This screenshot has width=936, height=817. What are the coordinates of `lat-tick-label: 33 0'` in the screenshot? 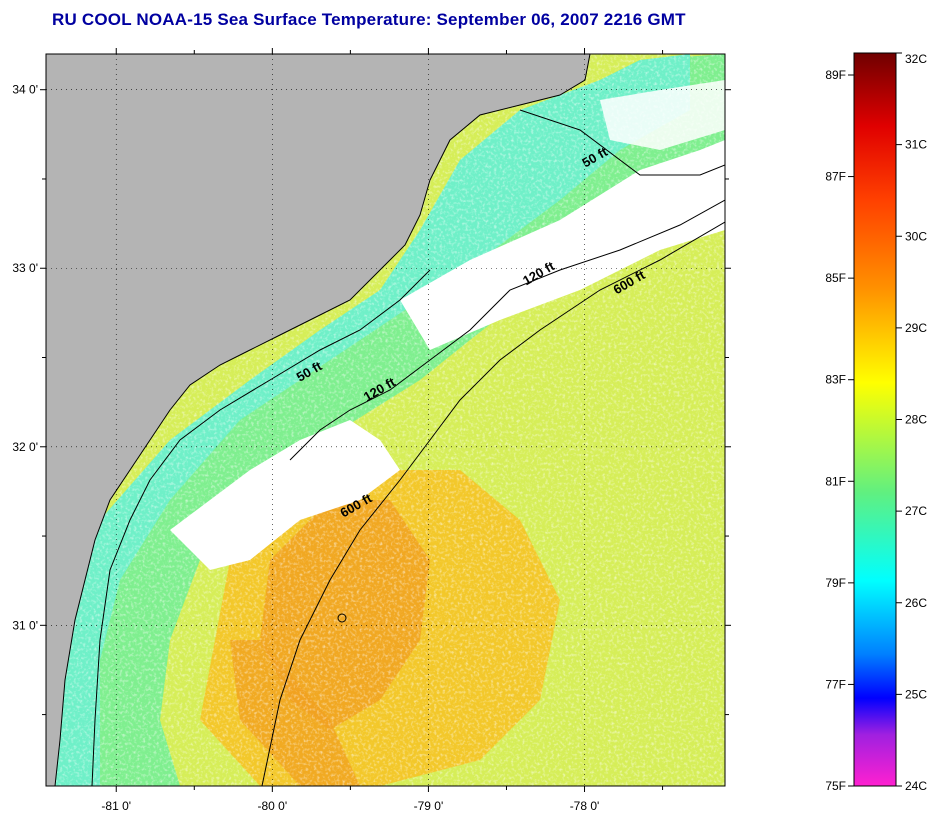 It's located at (25, 268).